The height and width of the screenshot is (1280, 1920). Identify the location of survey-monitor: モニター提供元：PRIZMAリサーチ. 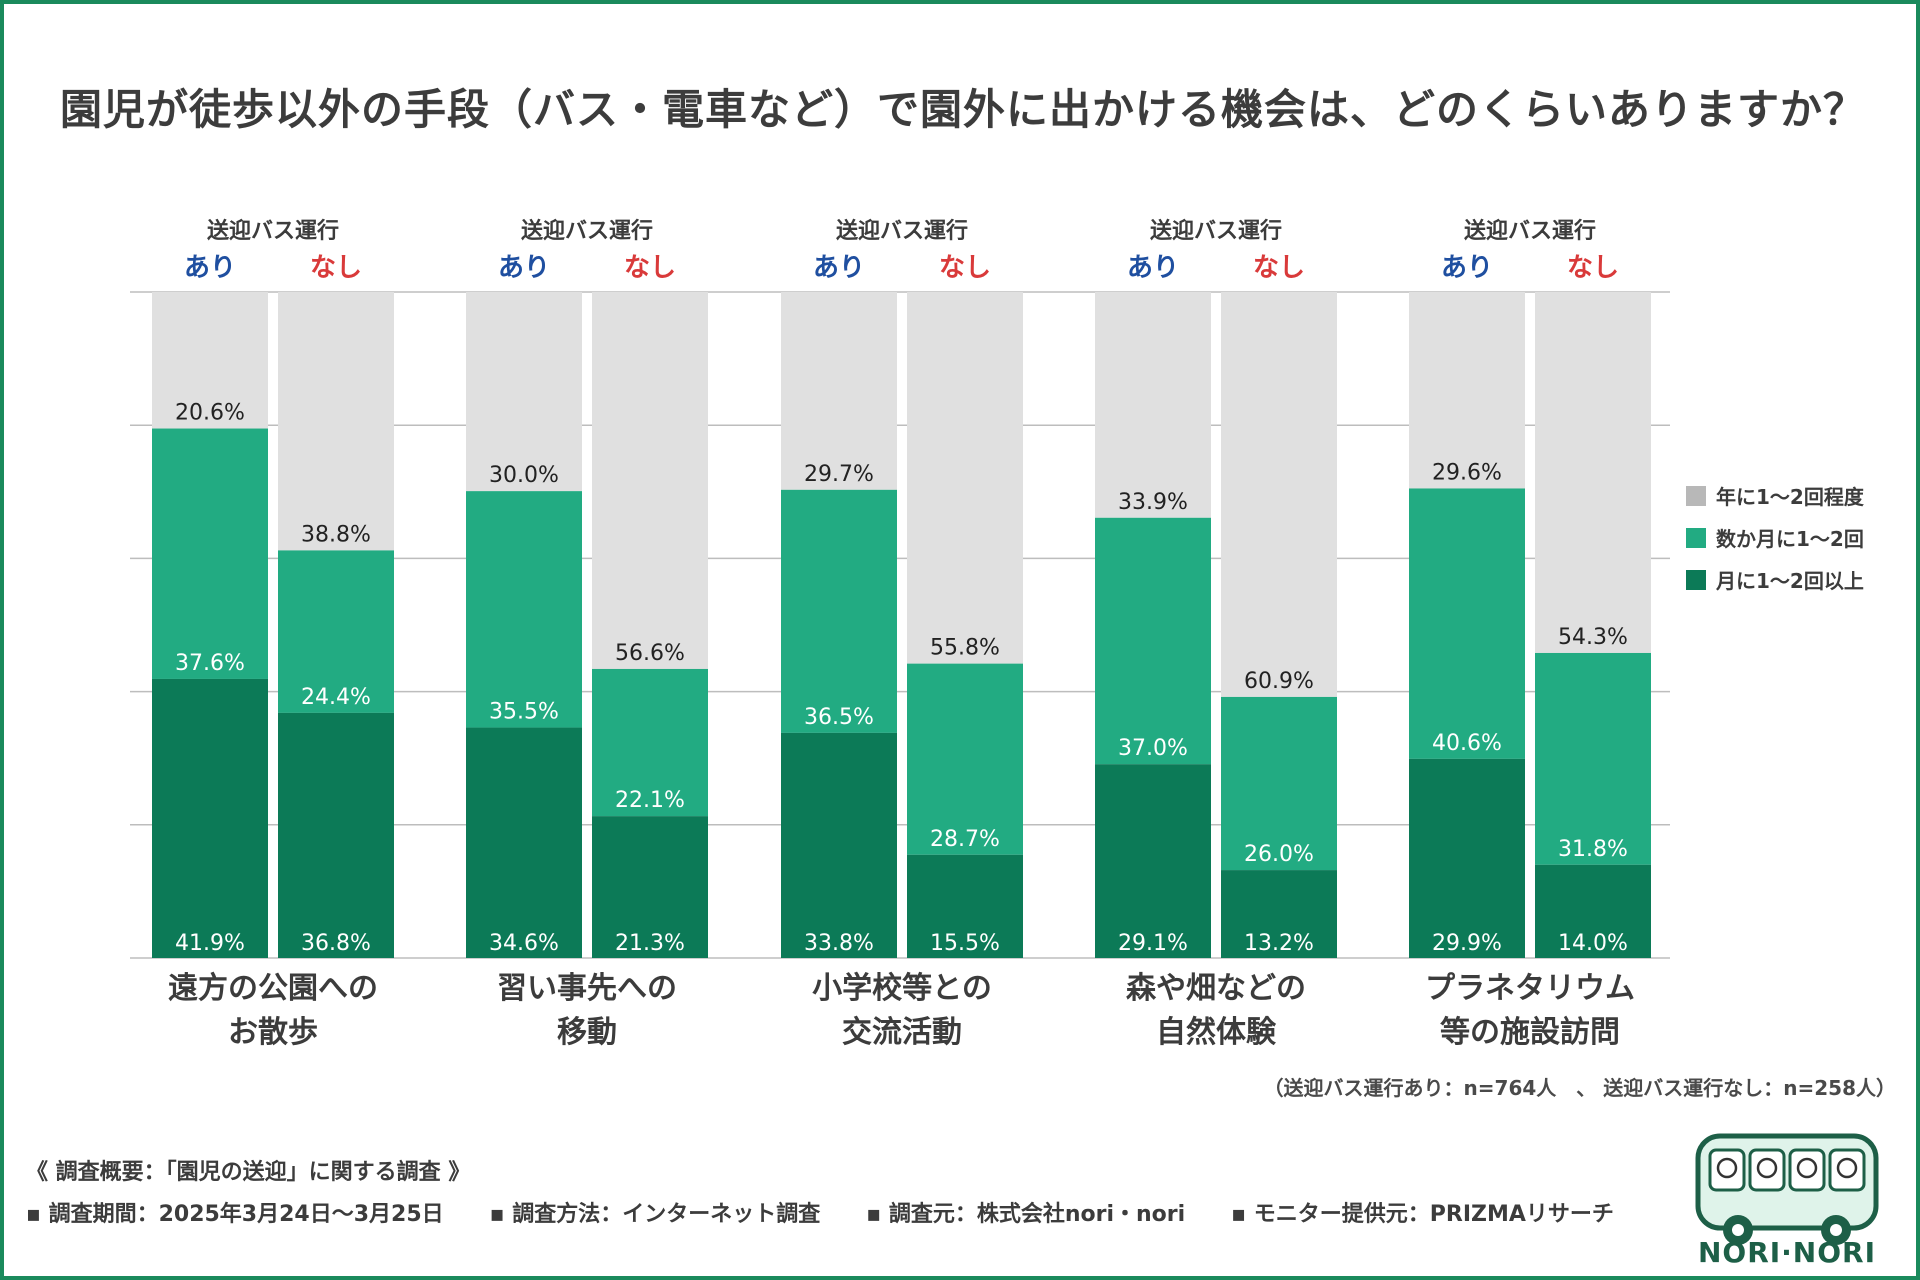
(1422, 1212).